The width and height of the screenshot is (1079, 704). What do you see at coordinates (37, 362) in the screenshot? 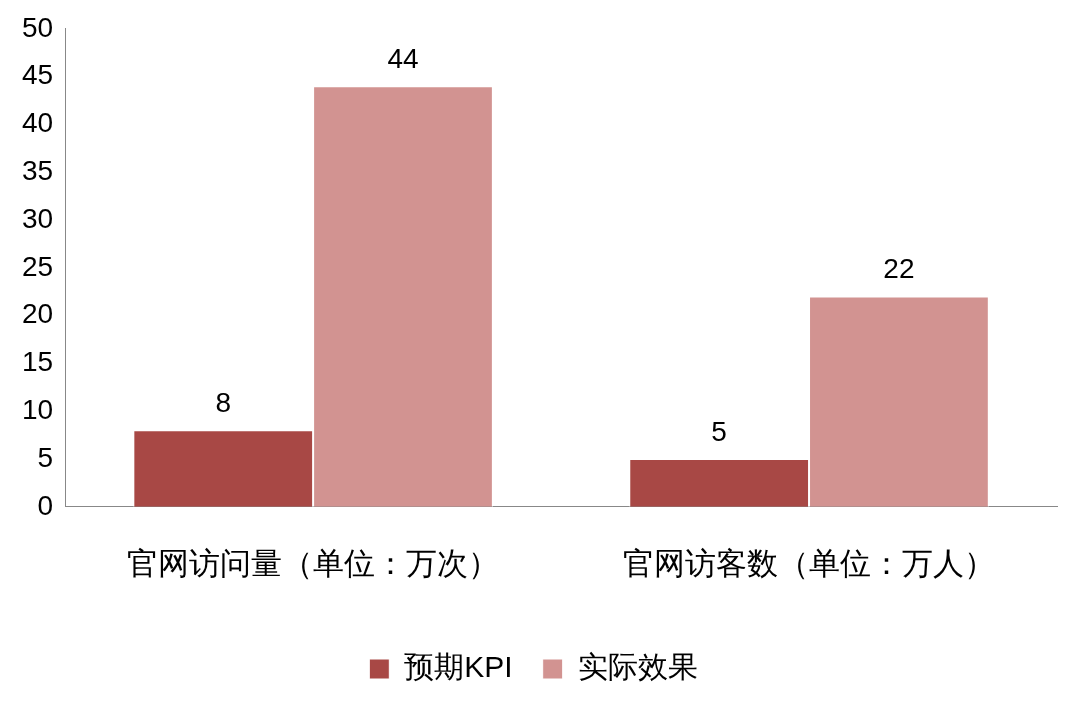
I see `y-tick-label: 15` at bounding box center [37, 362].